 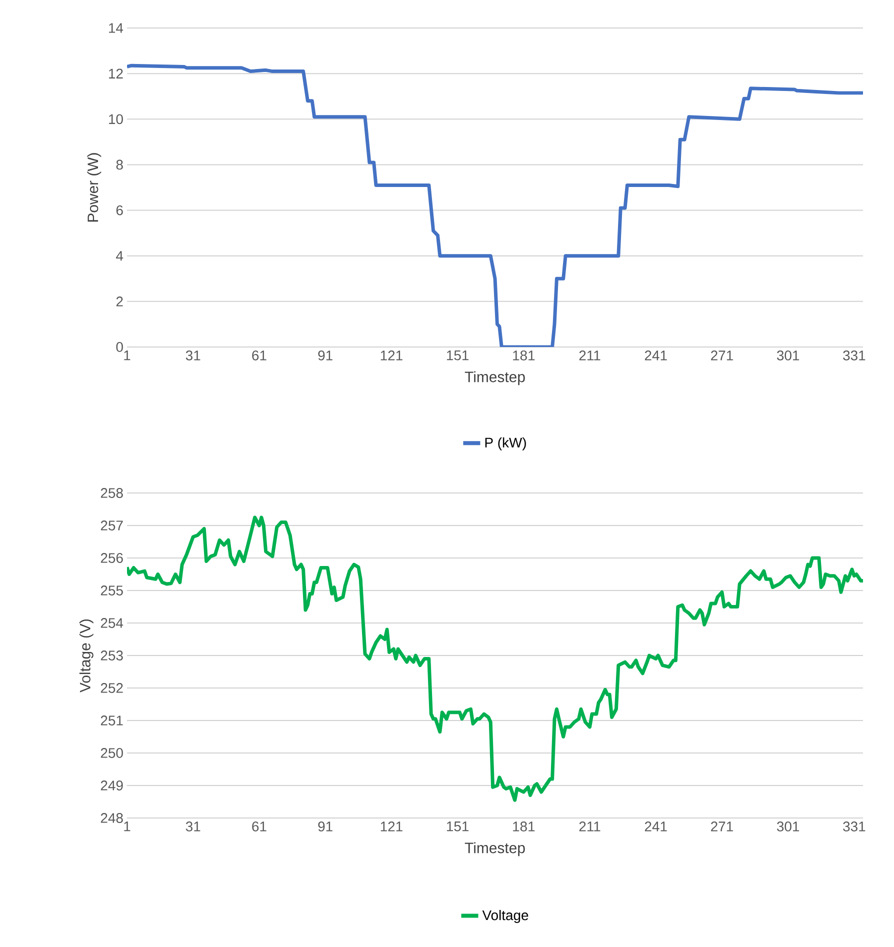 I want to click on legend-label: P (kW), so click(x=505, y=443).